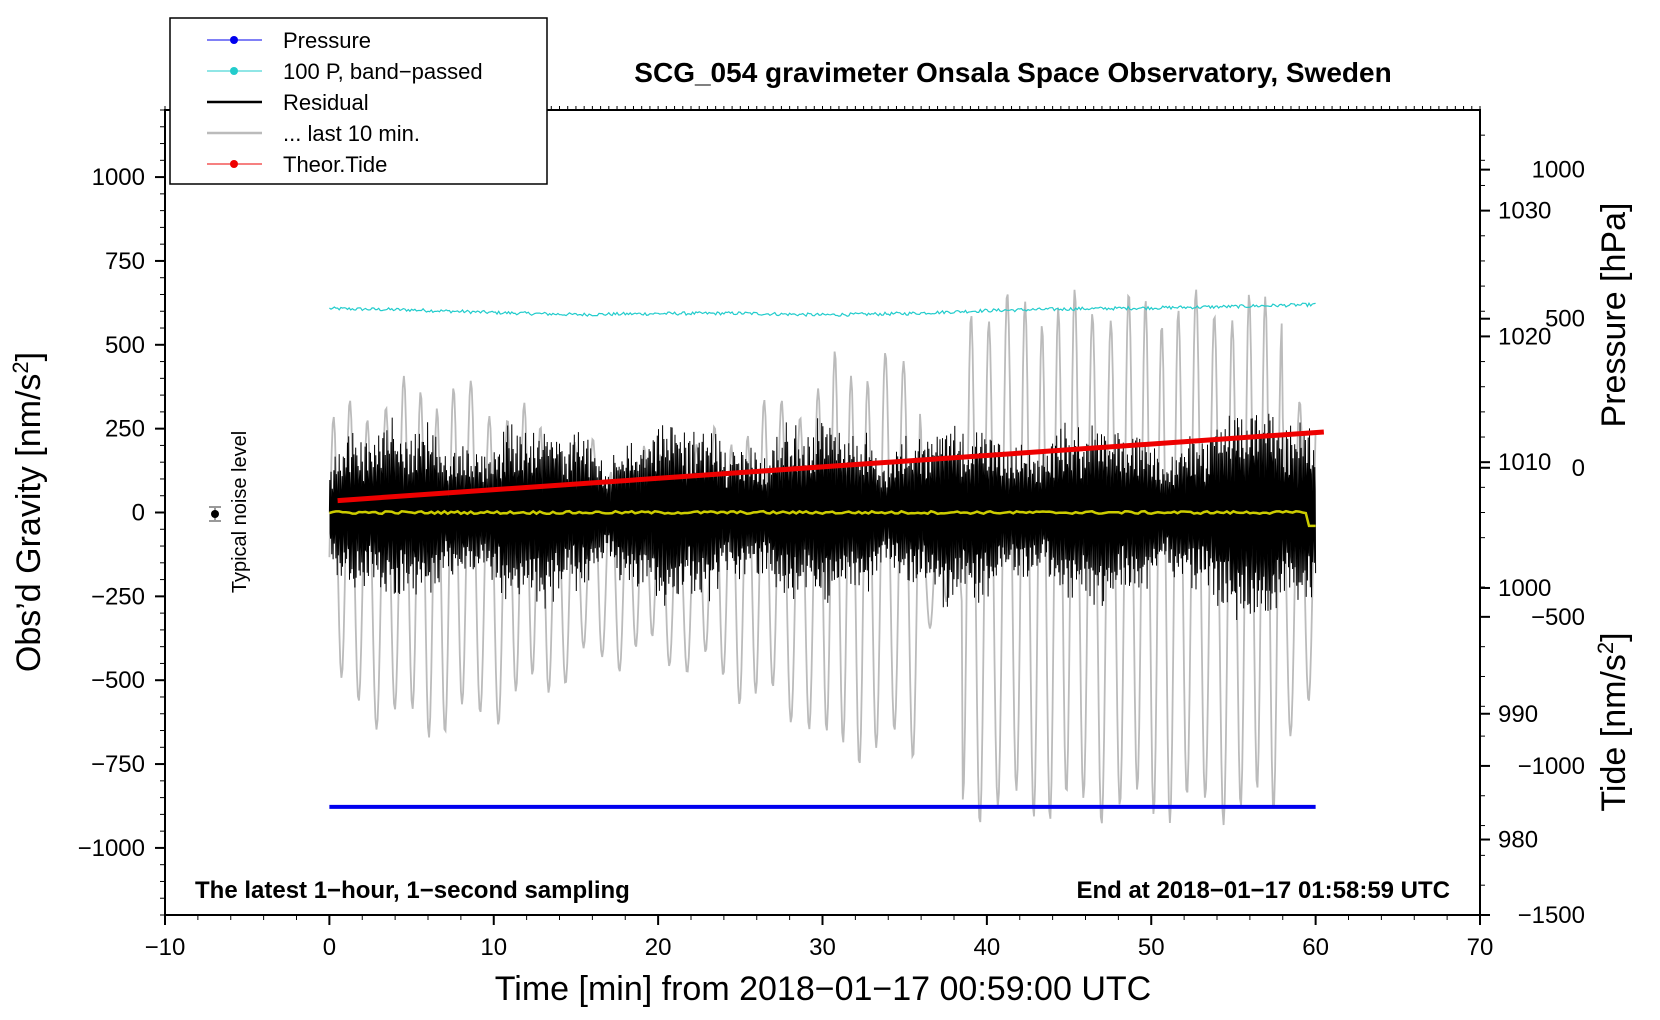  What do you see at coordinates (658, 947) in the screenshot?
I see `x-tick-label: 20` at bounding box center [658, 947].